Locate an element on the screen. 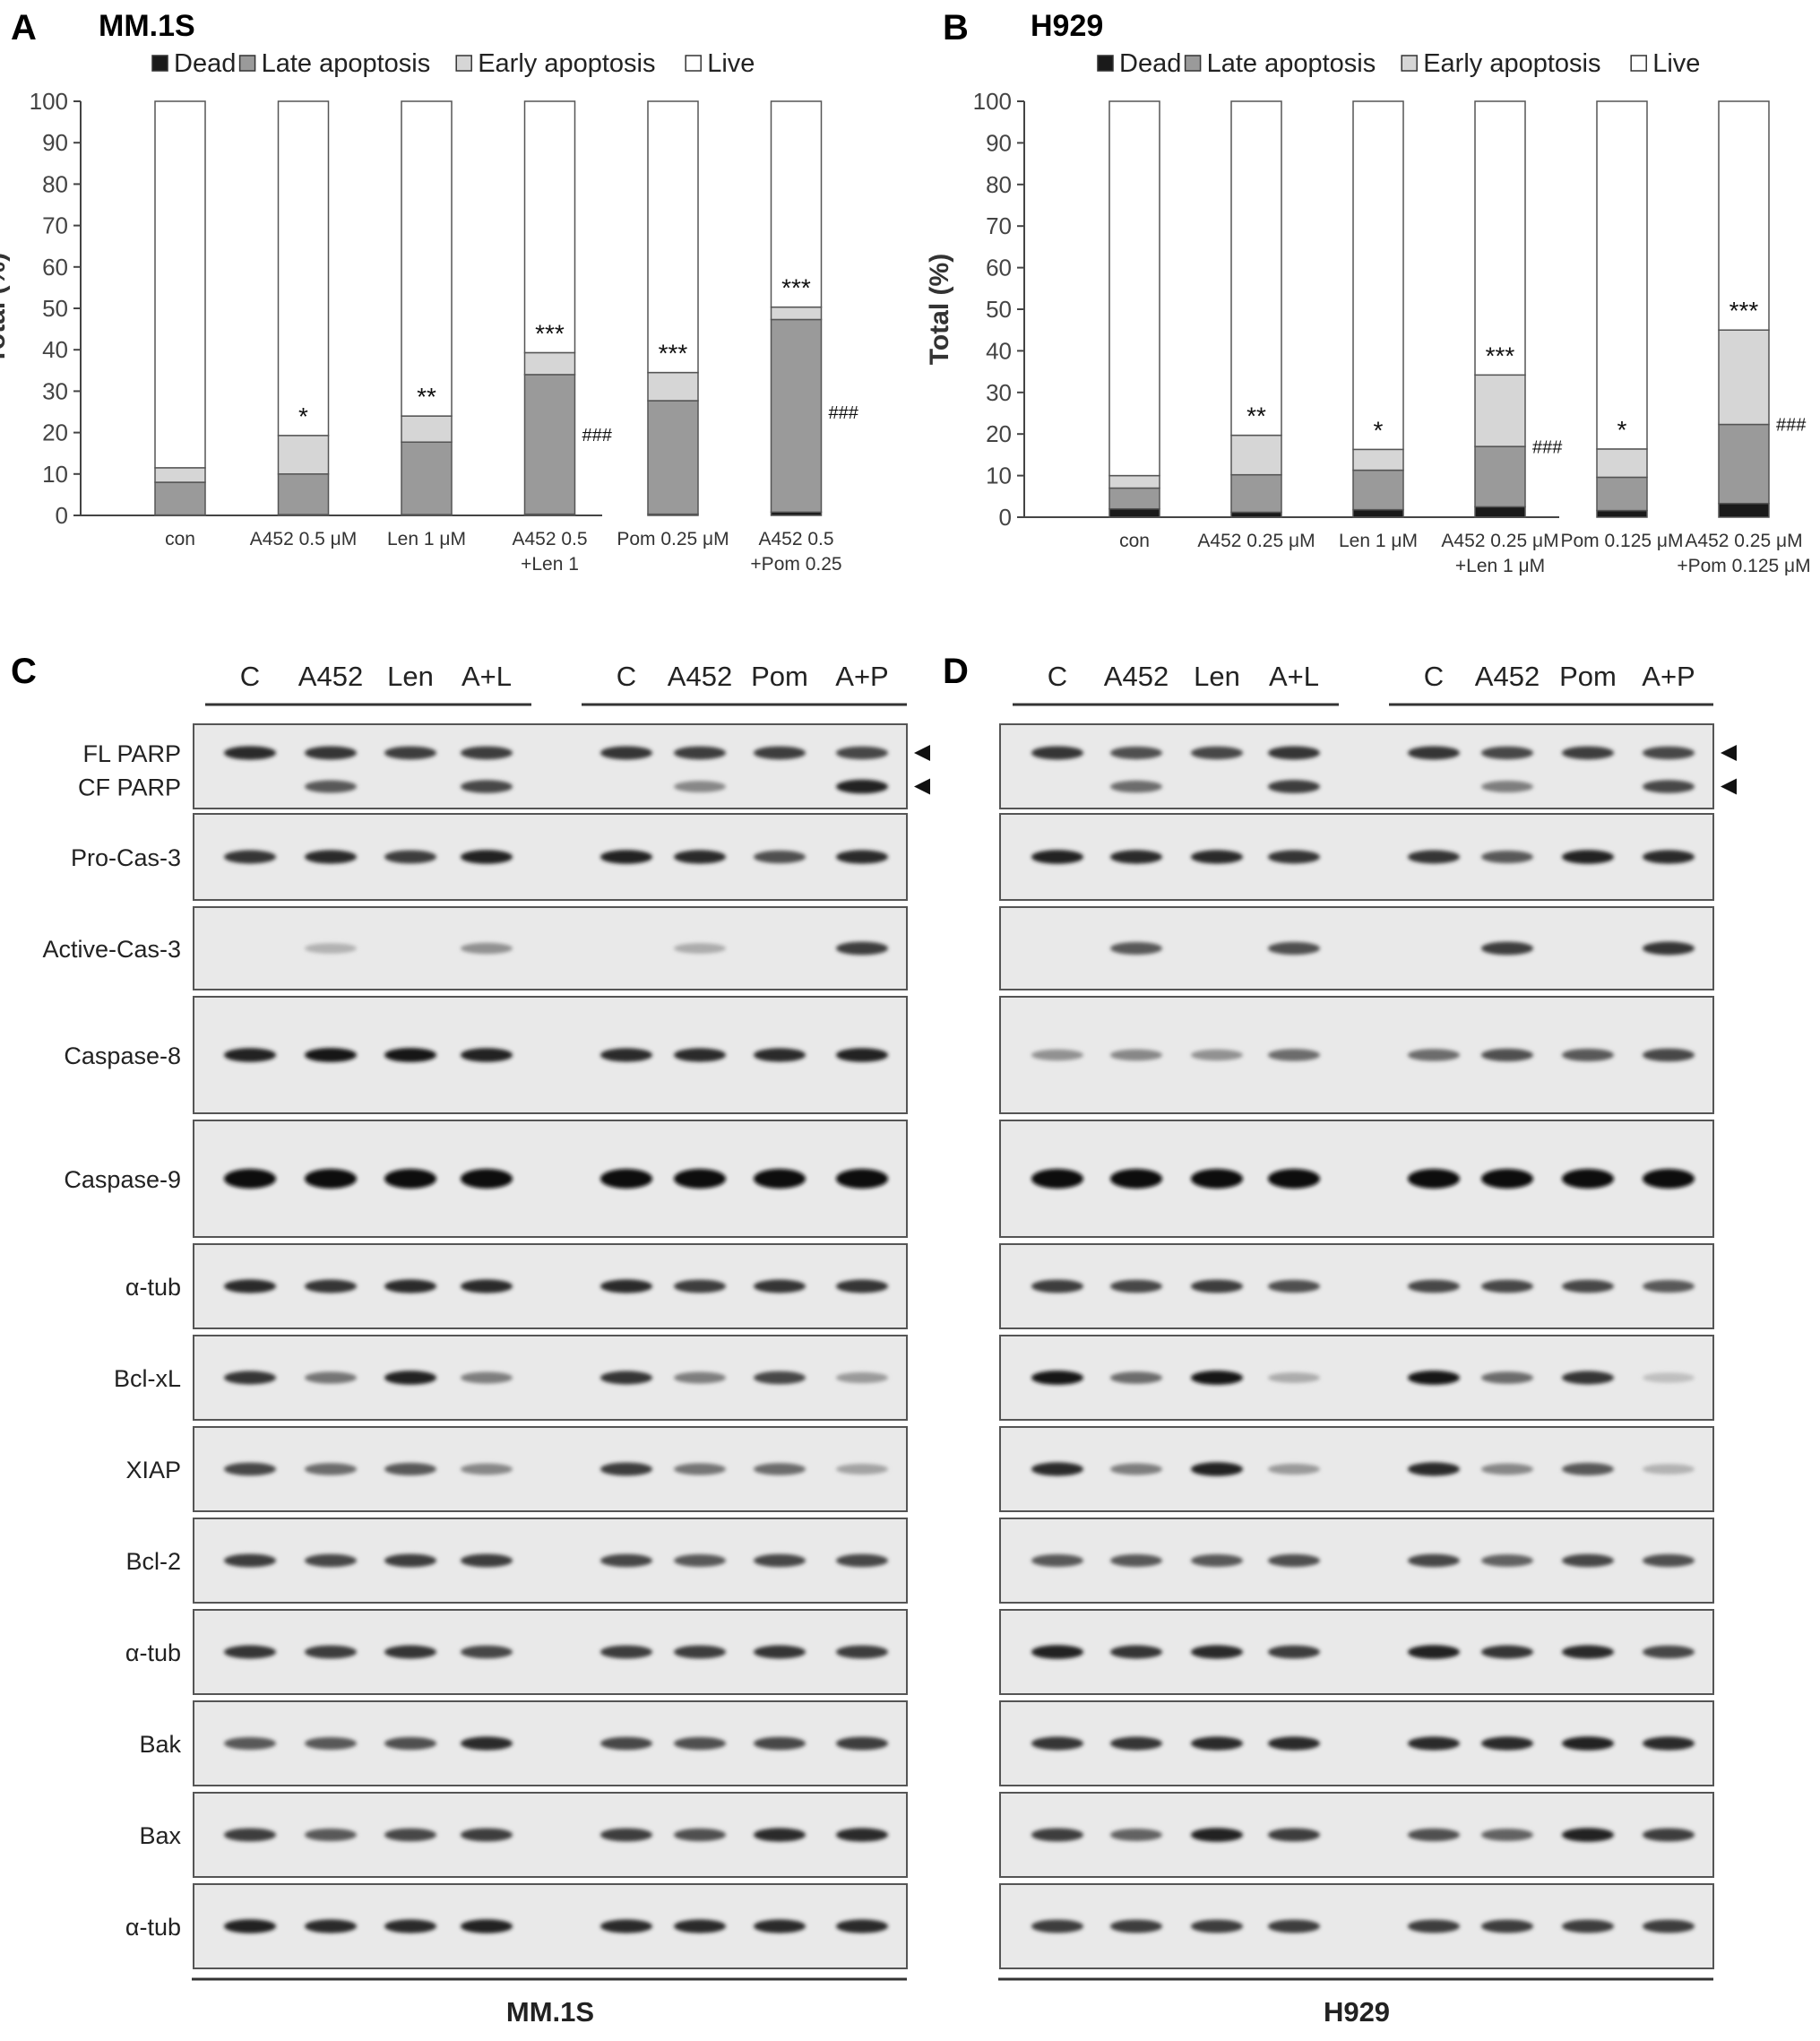  y-tick-label: 100 is located at coordinates (49, 101).